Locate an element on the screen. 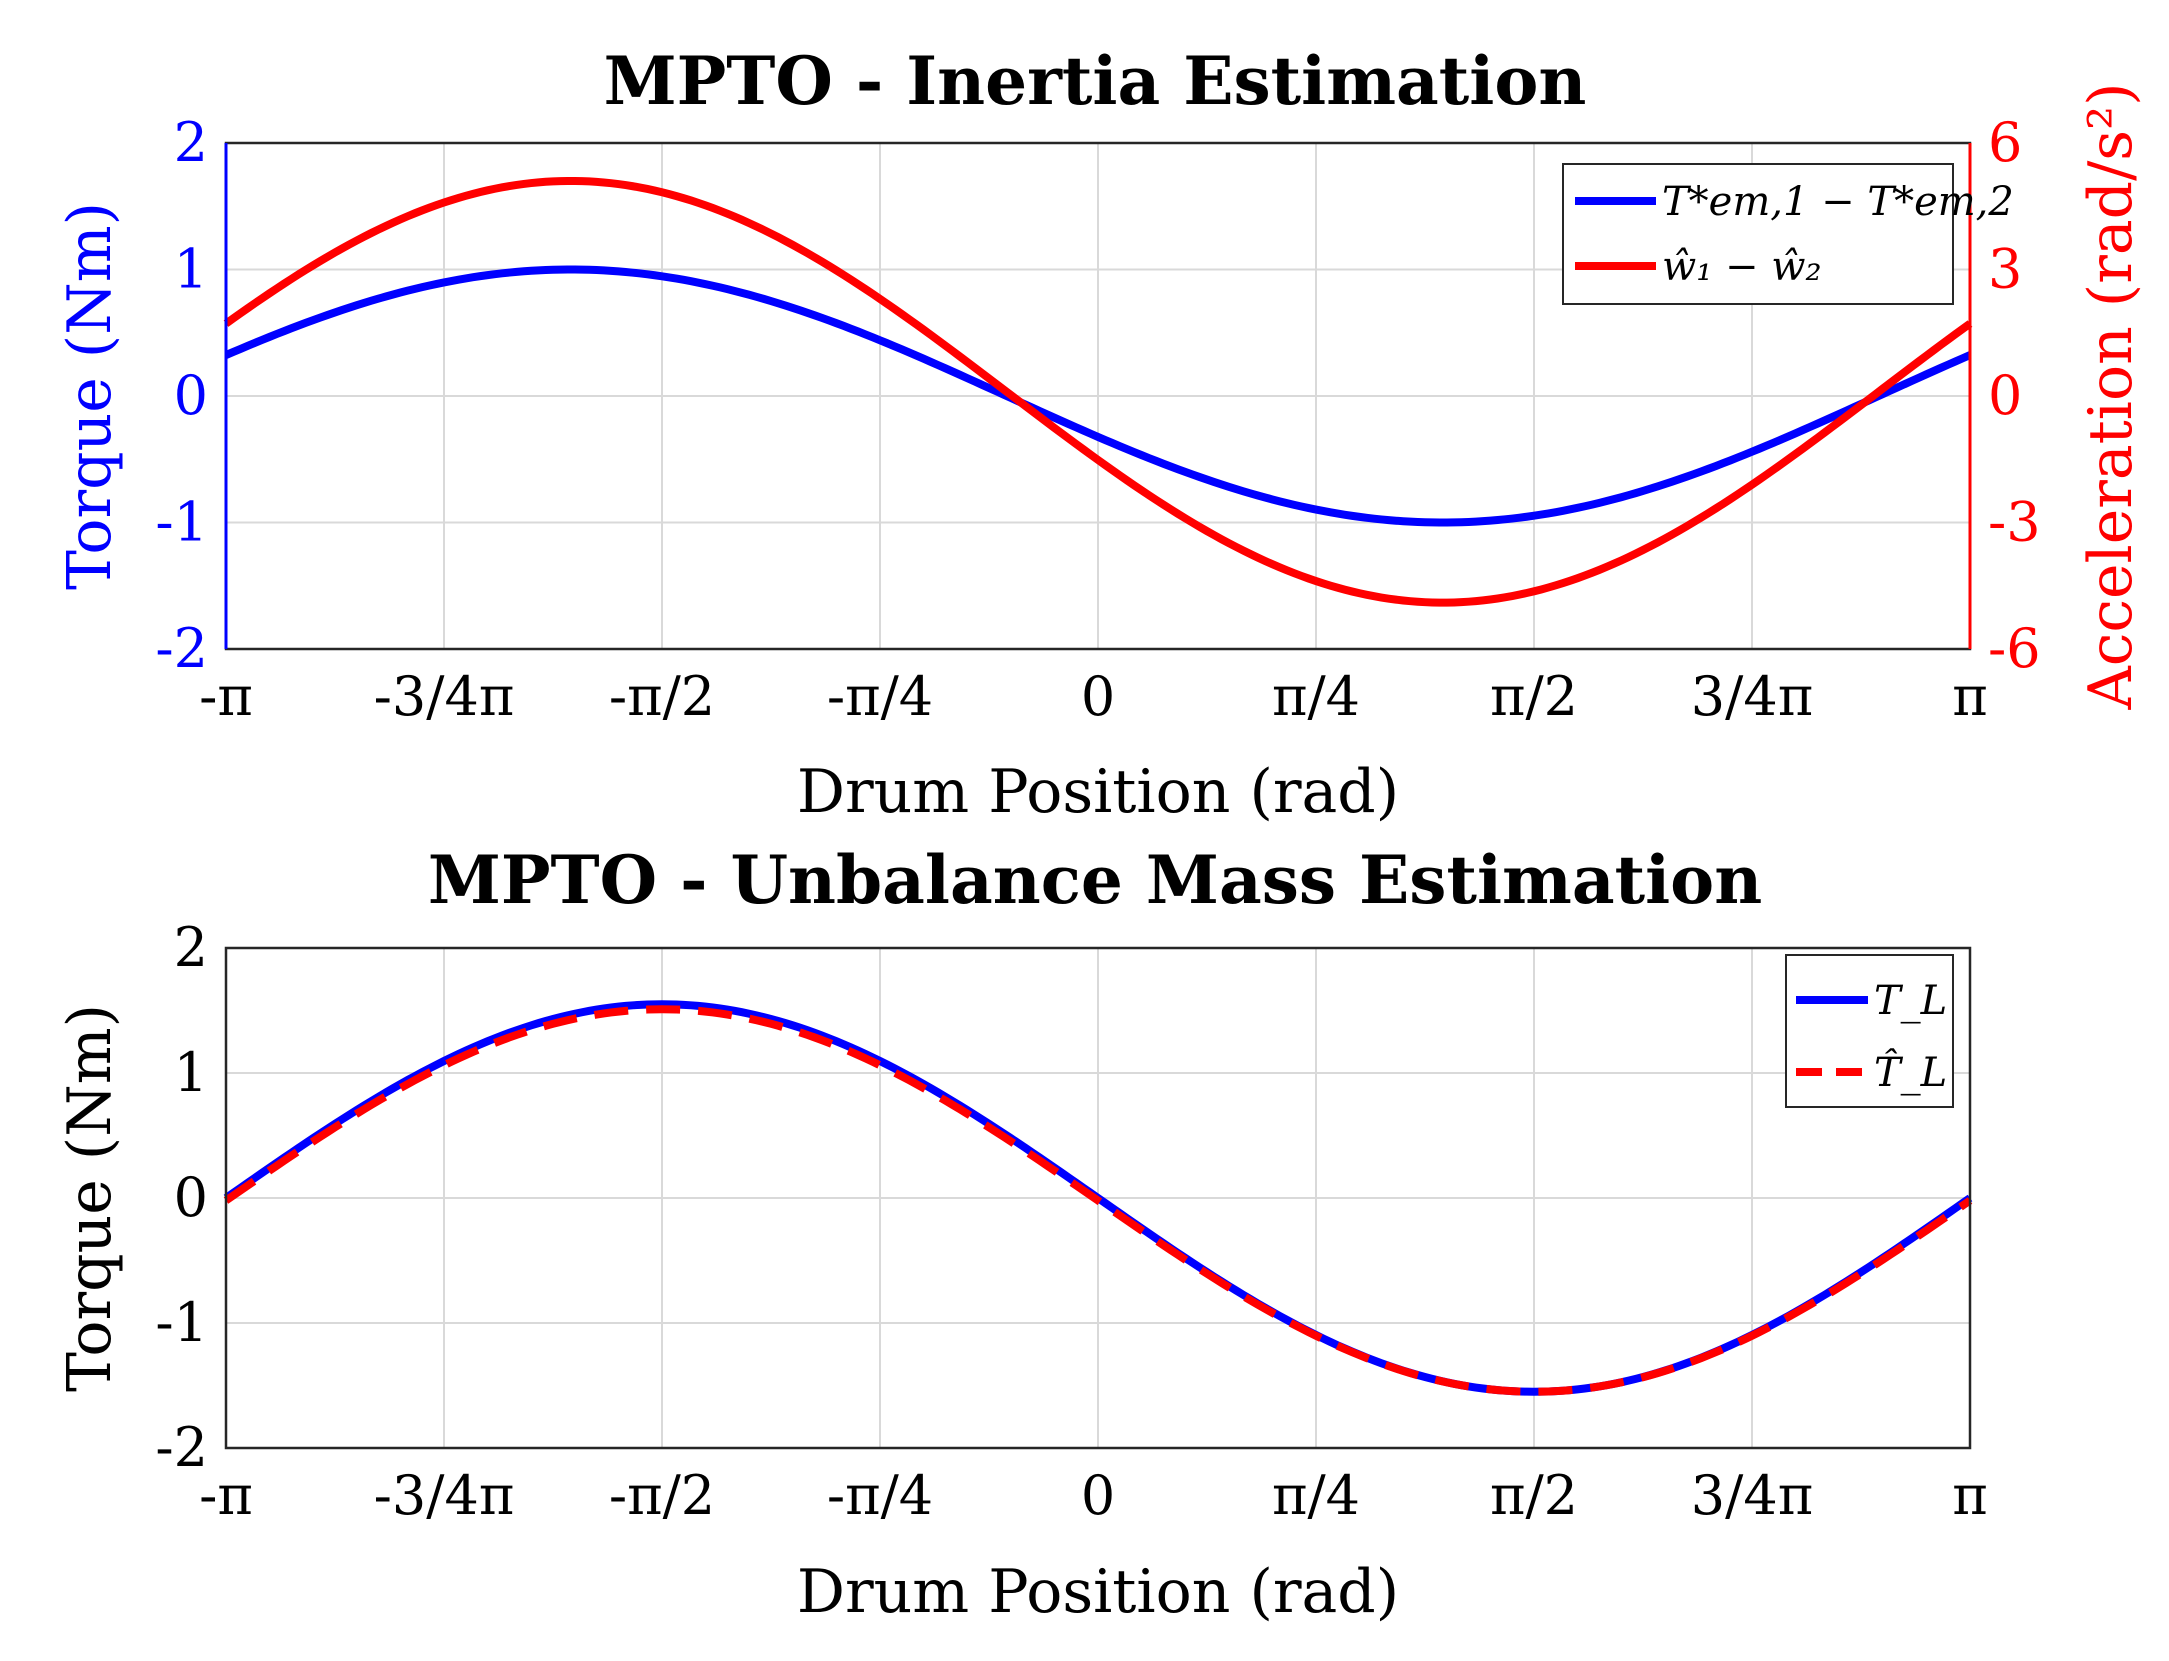 Image resolution: width=2169 pixels, height=1661 pixels. y-tick-labels-right: 6 3 0 -3 -6 is located at coordinates (2014, 395).